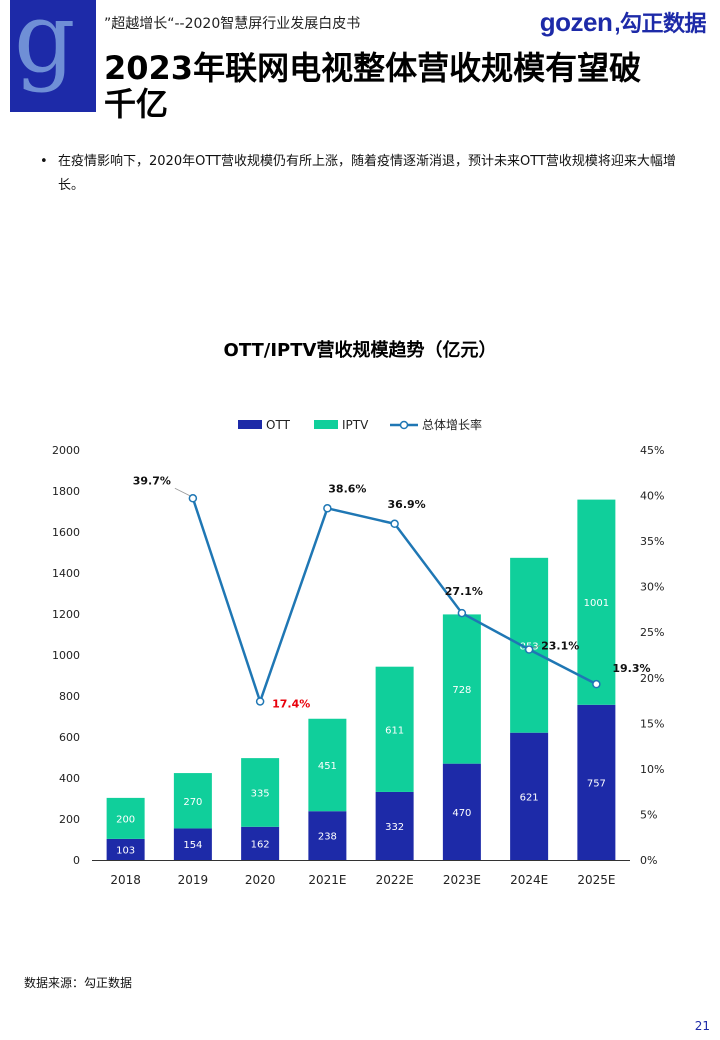  Describe the element at coordinates (648, 814) in the screenshot. I see `y2-tick-label: 5%` at that location.